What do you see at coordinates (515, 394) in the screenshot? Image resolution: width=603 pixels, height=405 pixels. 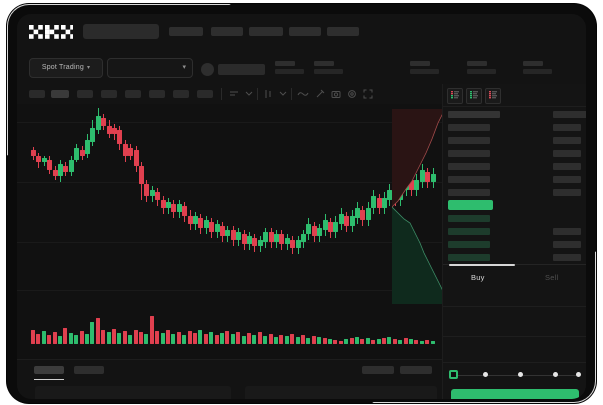 I see `submit-buy-button` at bounding box center [515, 394].